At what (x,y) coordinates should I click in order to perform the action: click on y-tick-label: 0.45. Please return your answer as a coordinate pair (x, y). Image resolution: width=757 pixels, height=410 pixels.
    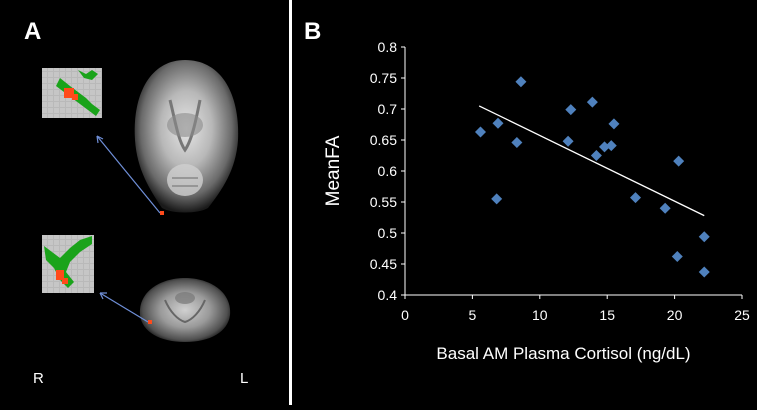
    Looking at the image, I should click on (383, 264).